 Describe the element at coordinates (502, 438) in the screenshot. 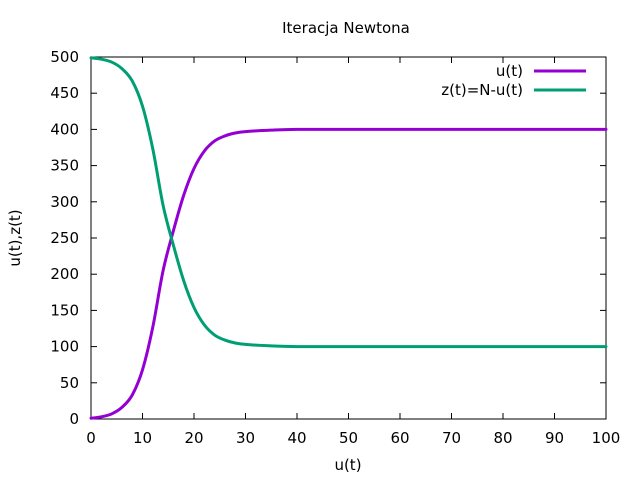

I see `x-tick-label: 80` at that location.